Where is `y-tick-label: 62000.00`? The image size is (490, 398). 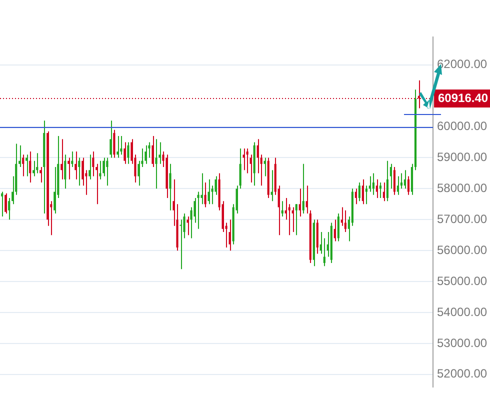 y-tick-label: 62000.00 is located at coordinates (462, 64).